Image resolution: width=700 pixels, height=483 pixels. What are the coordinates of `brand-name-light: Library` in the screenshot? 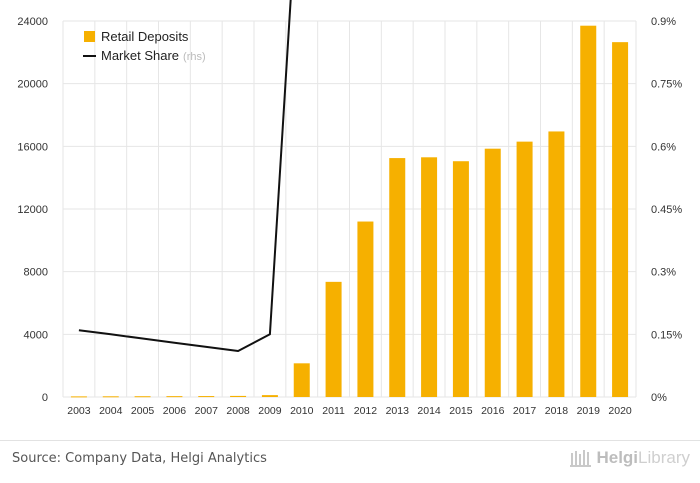 It's located at (664, 457).